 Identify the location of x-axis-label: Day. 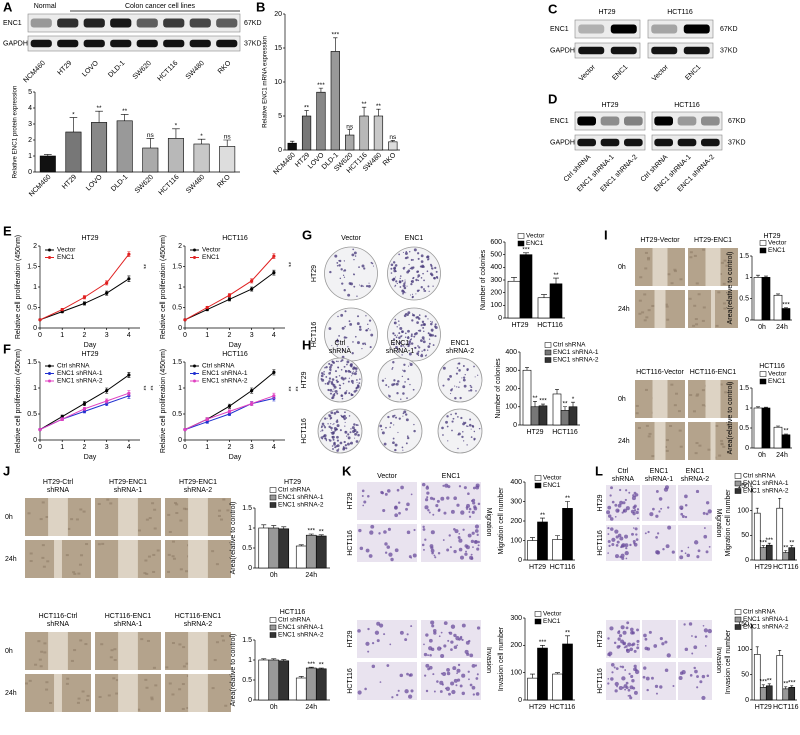
(235, 345).